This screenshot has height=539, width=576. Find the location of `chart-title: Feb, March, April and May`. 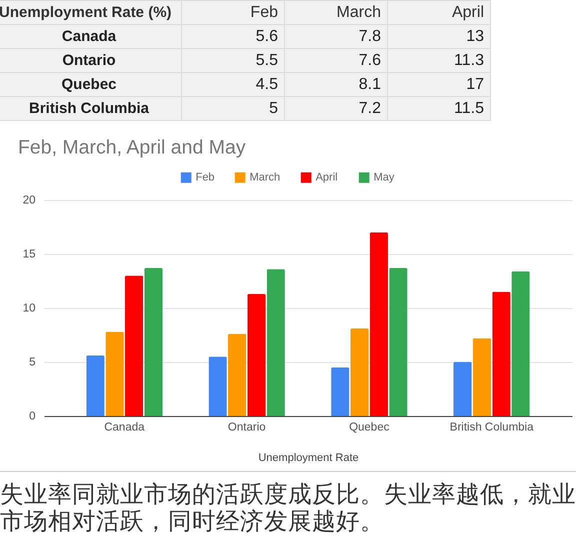

chart-title: Feb, March, April and May is located at coordinates (132, 147).